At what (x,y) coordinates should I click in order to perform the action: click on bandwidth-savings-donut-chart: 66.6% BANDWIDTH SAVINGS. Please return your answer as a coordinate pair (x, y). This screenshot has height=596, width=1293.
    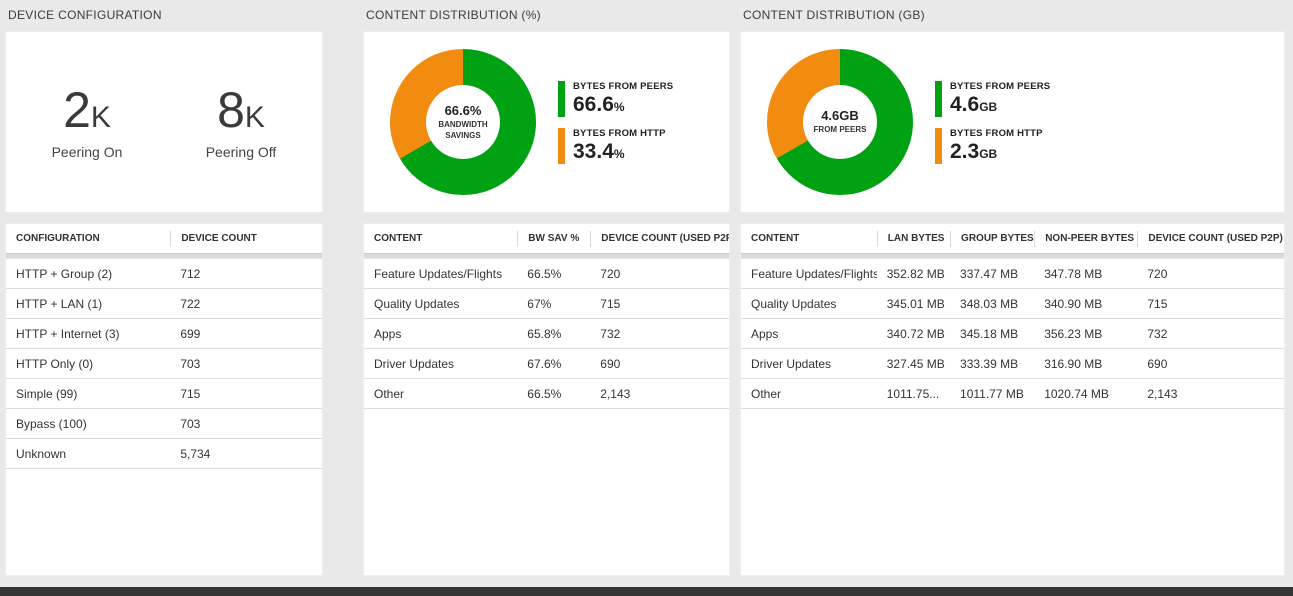
    Looking at the image, I should click on (463, 122).